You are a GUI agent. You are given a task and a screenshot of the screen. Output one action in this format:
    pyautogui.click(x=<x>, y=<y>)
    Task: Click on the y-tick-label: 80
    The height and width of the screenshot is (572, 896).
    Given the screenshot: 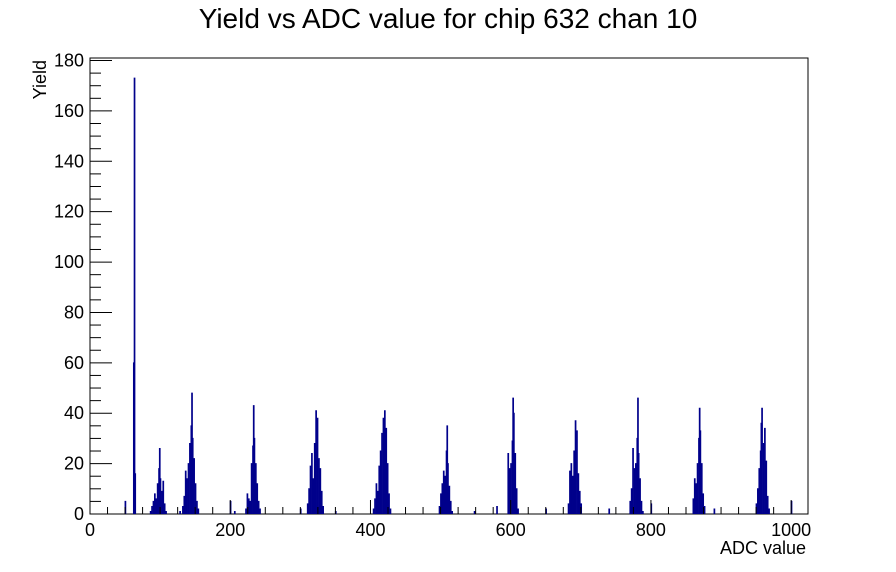 What is the action you would take?
    pyautogui.click(x=74, y=312)
    